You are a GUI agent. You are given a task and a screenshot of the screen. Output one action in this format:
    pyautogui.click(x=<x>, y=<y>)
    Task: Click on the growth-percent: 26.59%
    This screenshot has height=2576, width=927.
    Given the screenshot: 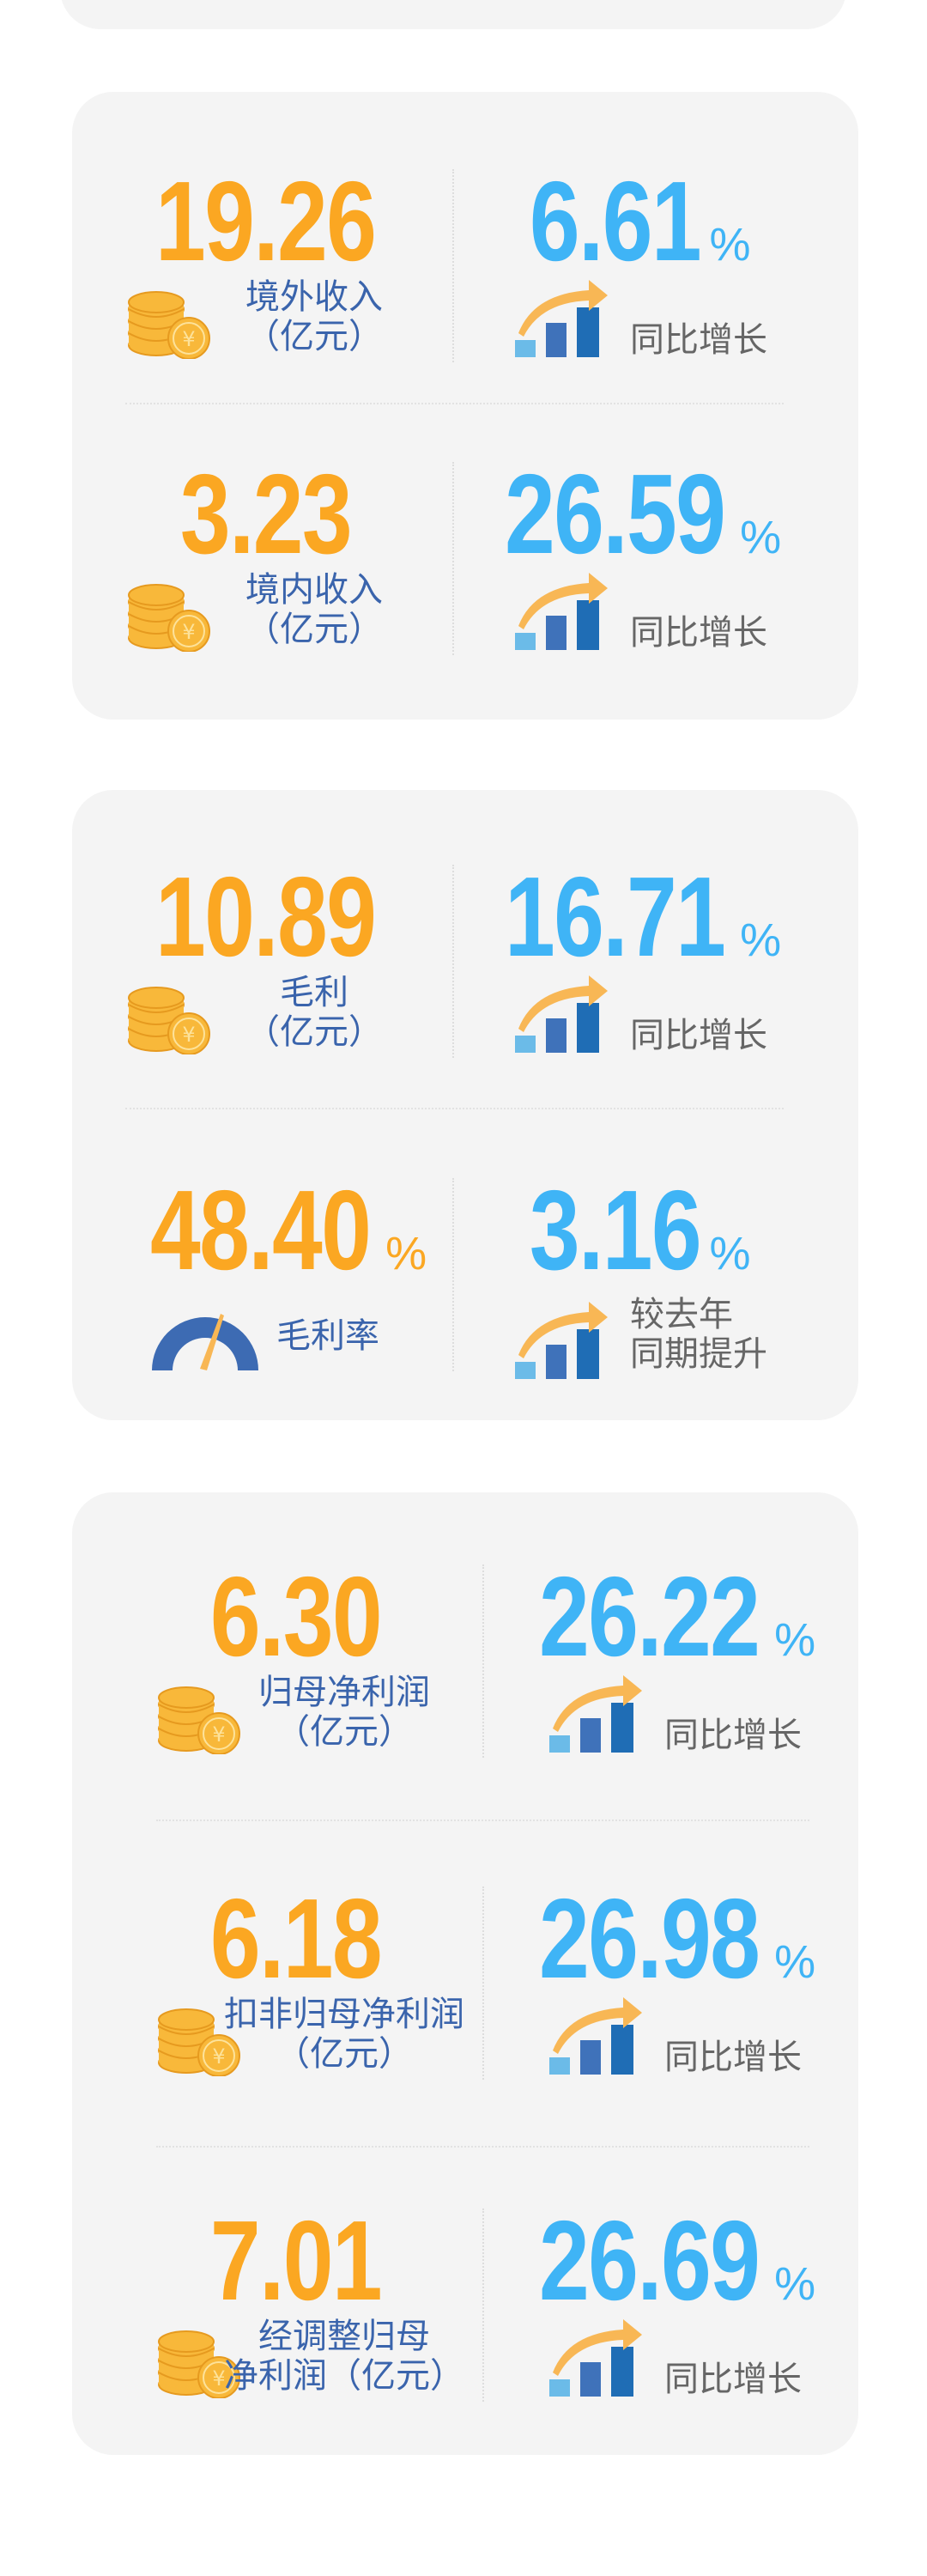 What is the action you would take?
    pyautogui.click(x=628, y=514)
    